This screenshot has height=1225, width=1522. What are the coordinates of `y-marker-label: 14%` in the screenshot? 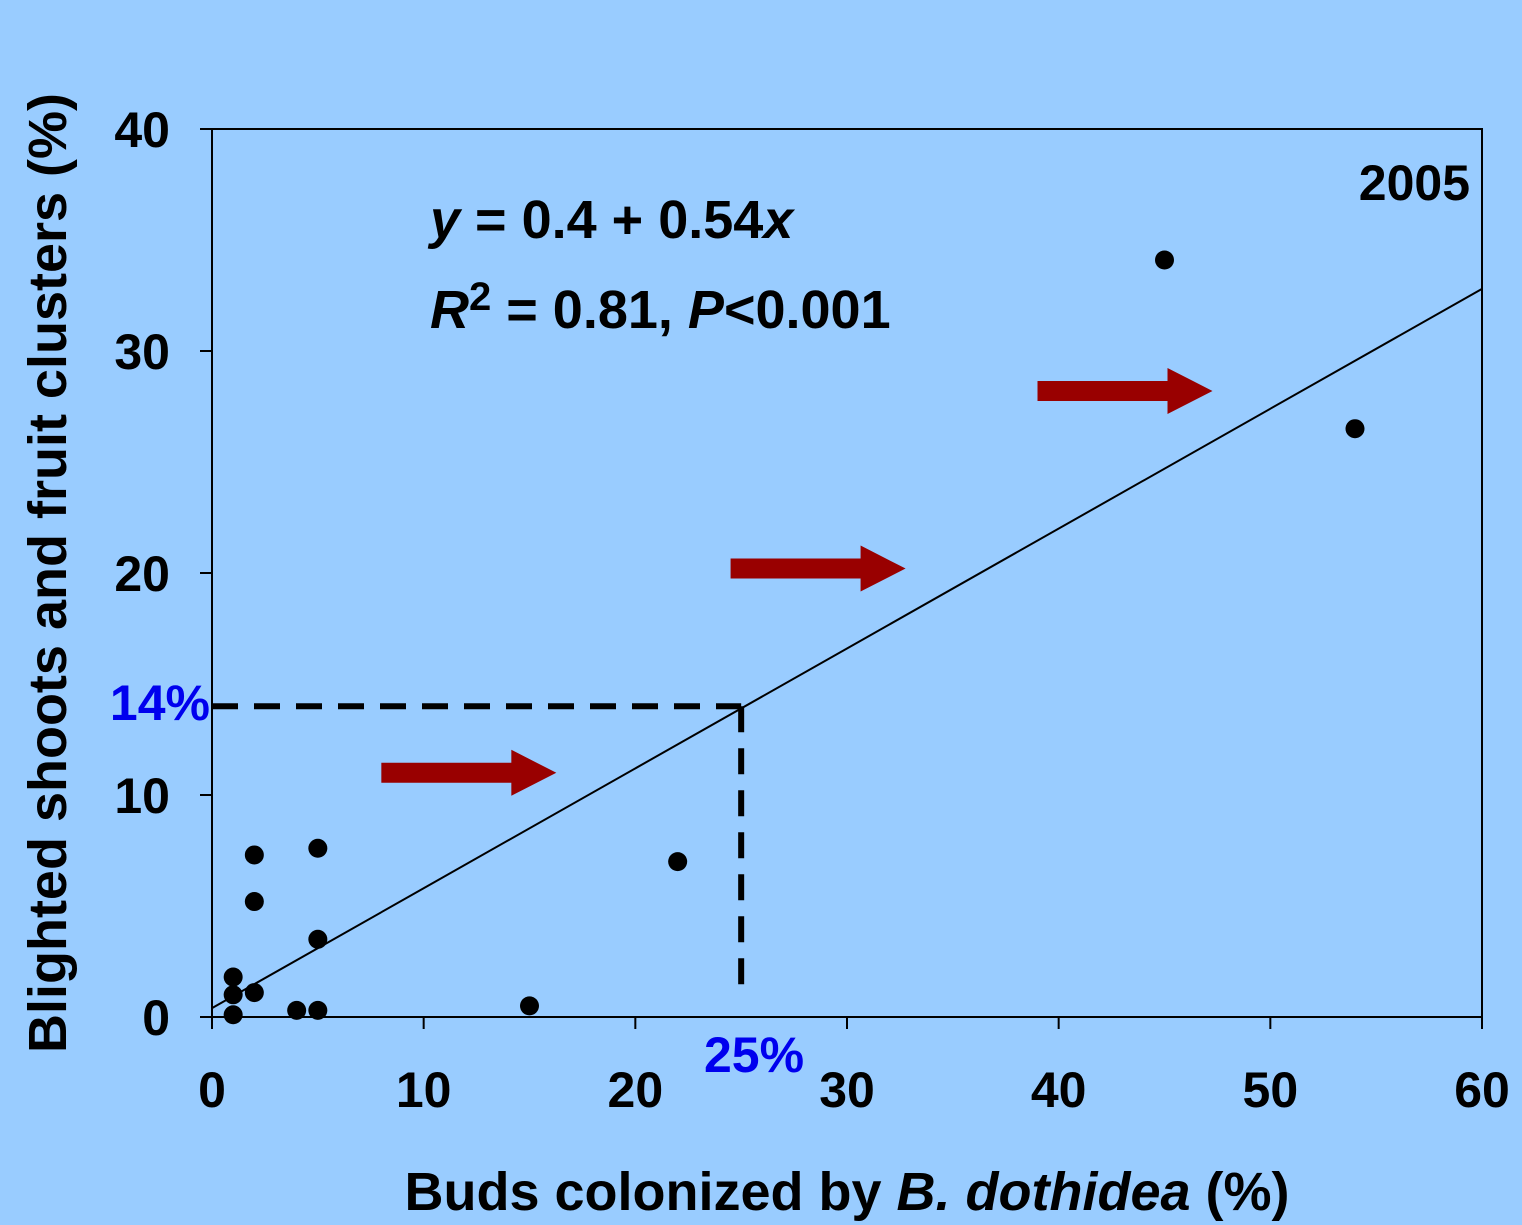 It's located at (160, 703).